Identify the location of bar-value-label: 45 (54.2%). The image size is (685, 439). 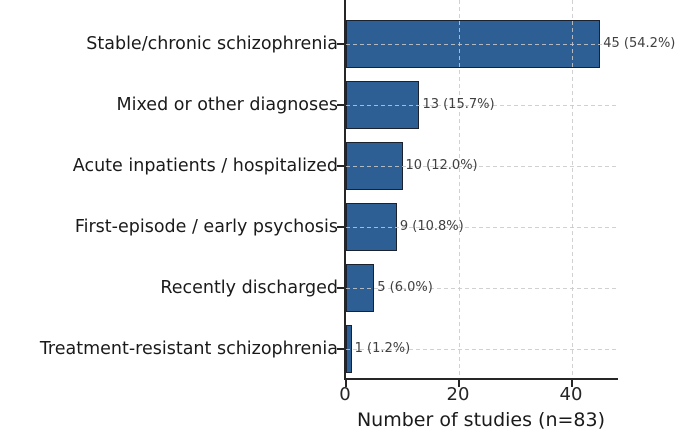
(639, 43).